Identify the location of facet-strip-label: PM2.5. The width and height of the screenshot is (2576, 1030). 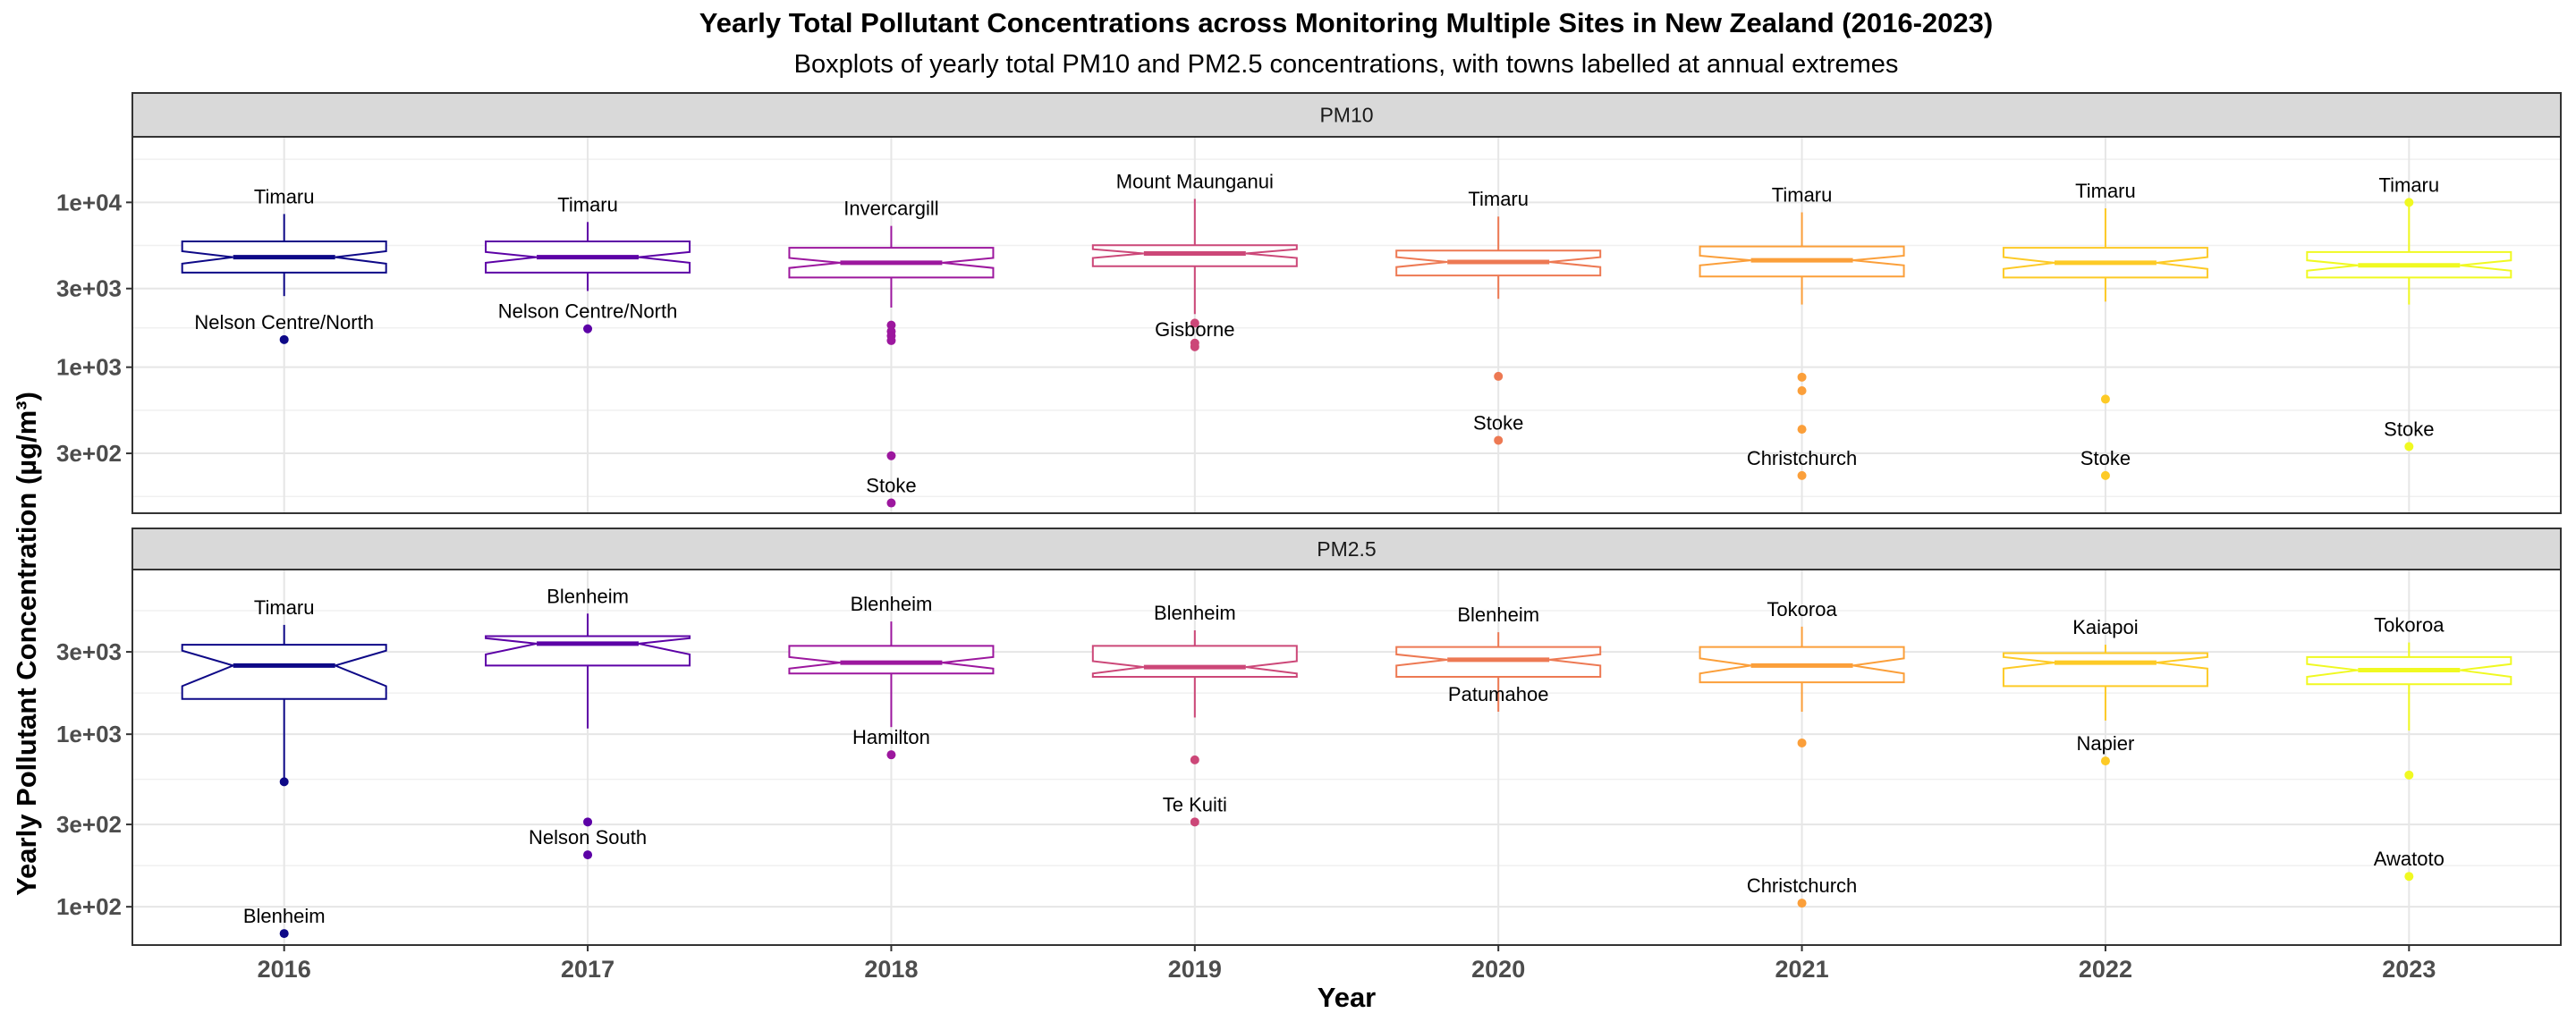
(1346, 549).